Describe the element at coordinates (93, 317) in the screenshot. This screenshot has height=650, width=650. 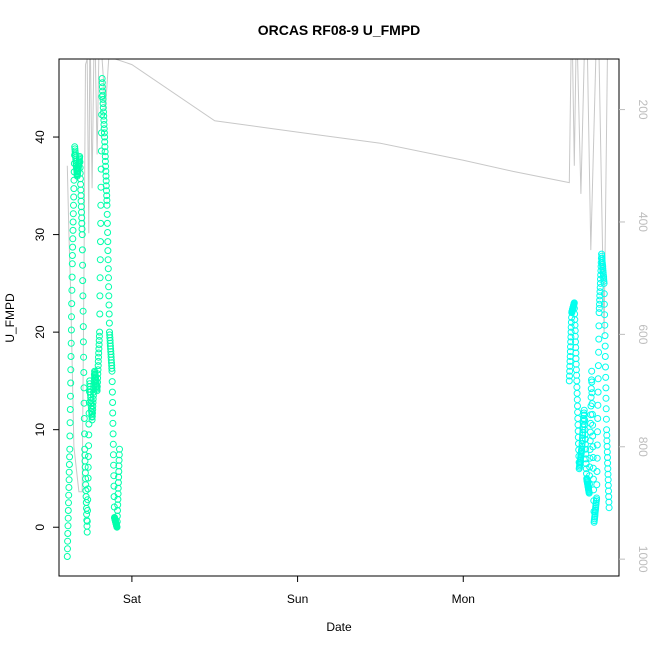
I see `series-1-points` at that location.